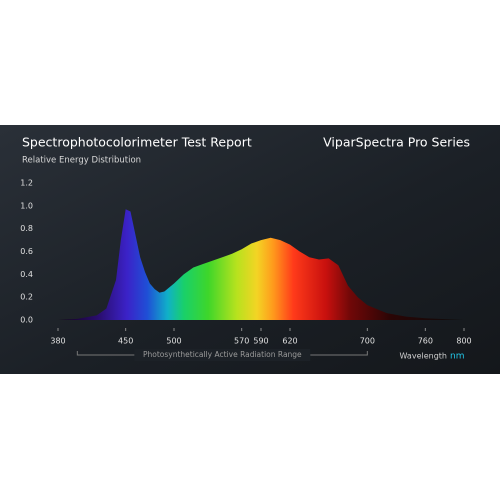 The image size is (500, 504). I want to click on par-label-bg, so click(222, 355).